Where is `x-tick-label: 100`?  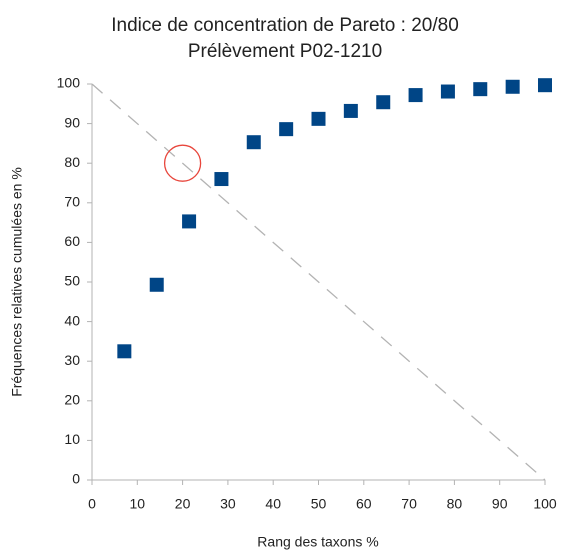 x-tick-label: 100 is located at coordinates (545, 504).